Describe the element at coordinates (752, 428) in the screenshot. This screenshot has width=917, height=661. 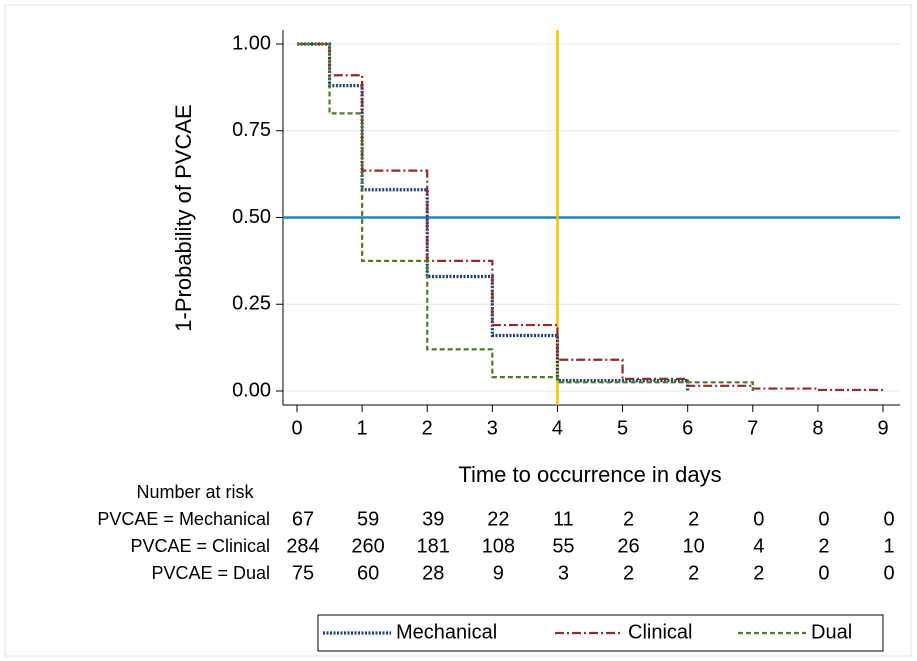
I see `x-tick-label: 7` at that location.